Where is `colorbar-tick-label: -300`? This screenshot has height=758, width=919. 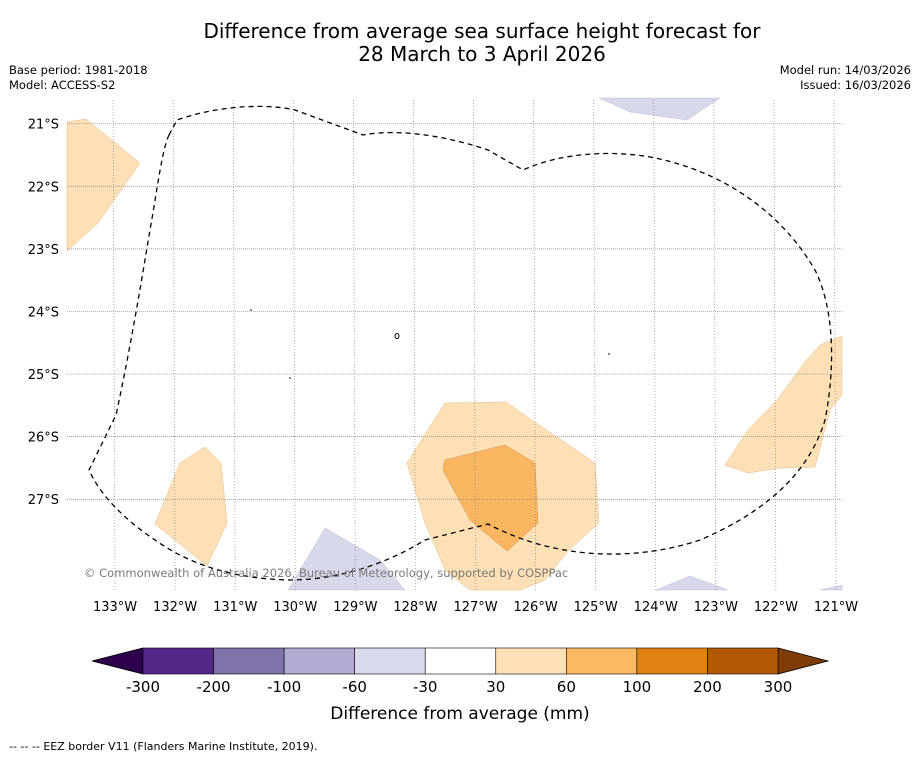
colorbar-tick-label: -300 is located at coordinates (143, 687).